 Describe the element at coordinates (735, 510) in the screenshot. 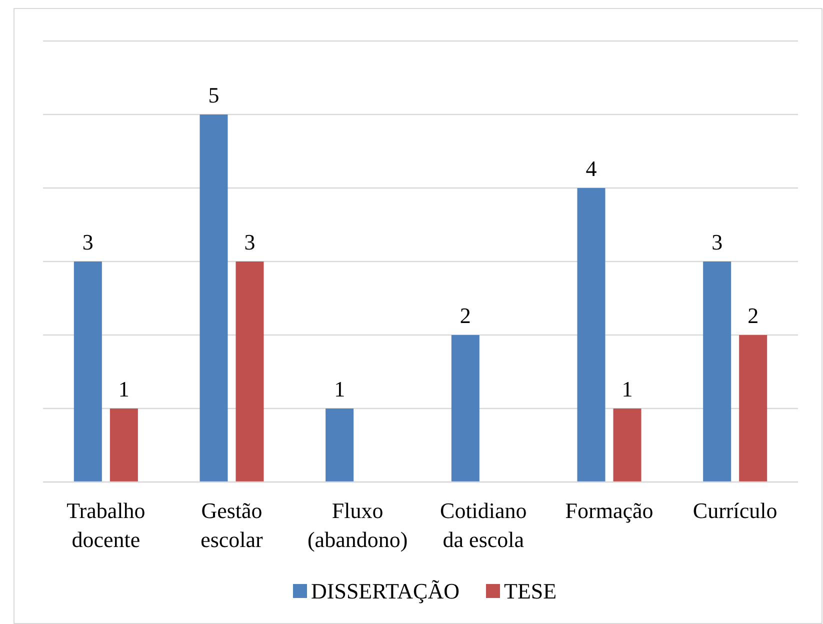

I see `x-tick-label: Currículo` at that location.